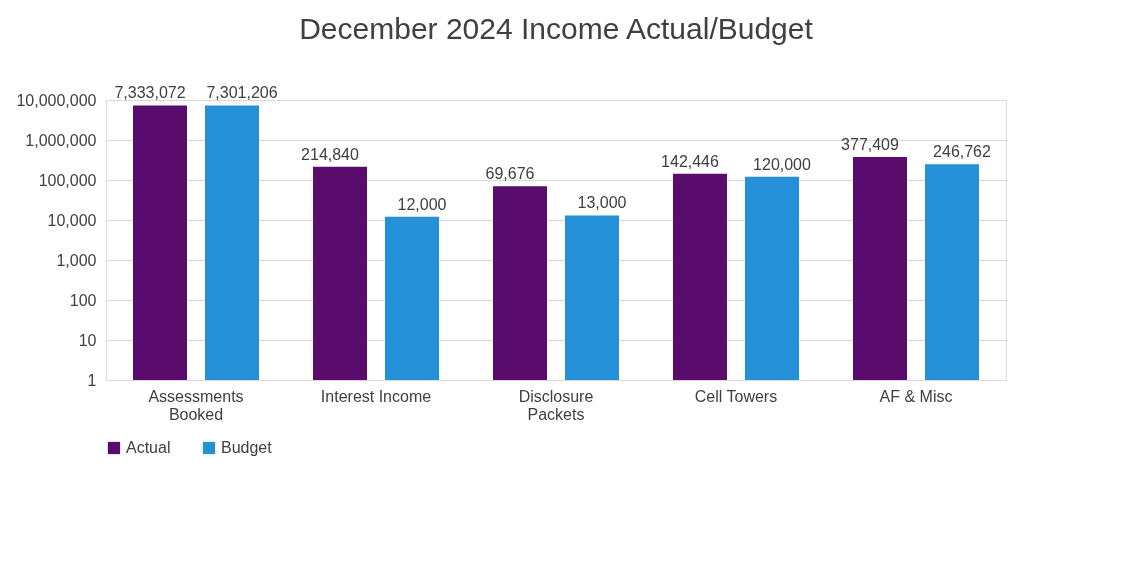 This screenshot has width=1138, height=567. Describe the element at coordinates (556, 405) in the screenshot. I see `x-tick-label: Disclosure Packets` at that location.